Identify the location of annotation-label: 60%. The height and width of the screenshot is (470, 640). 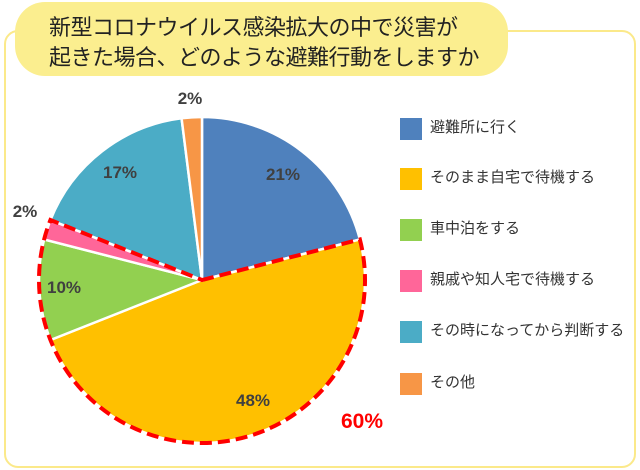
(362, 421).